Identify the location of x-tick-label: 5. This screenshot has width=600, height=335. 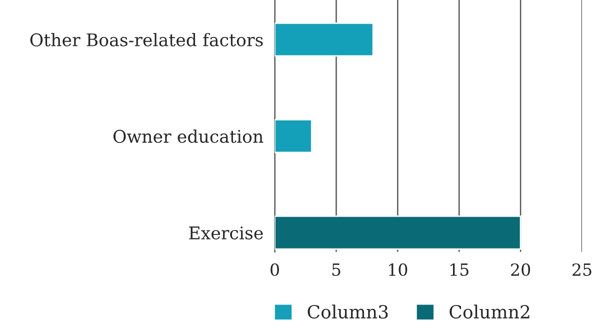
(336, 270).